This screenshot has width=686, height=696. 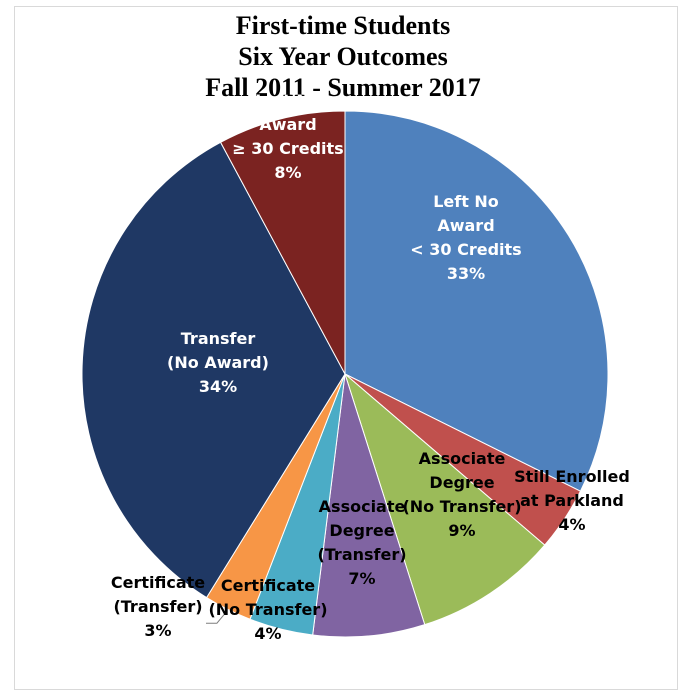 I want to click on slice-label-2-line-3: 9%, so click(x=461, y=530).